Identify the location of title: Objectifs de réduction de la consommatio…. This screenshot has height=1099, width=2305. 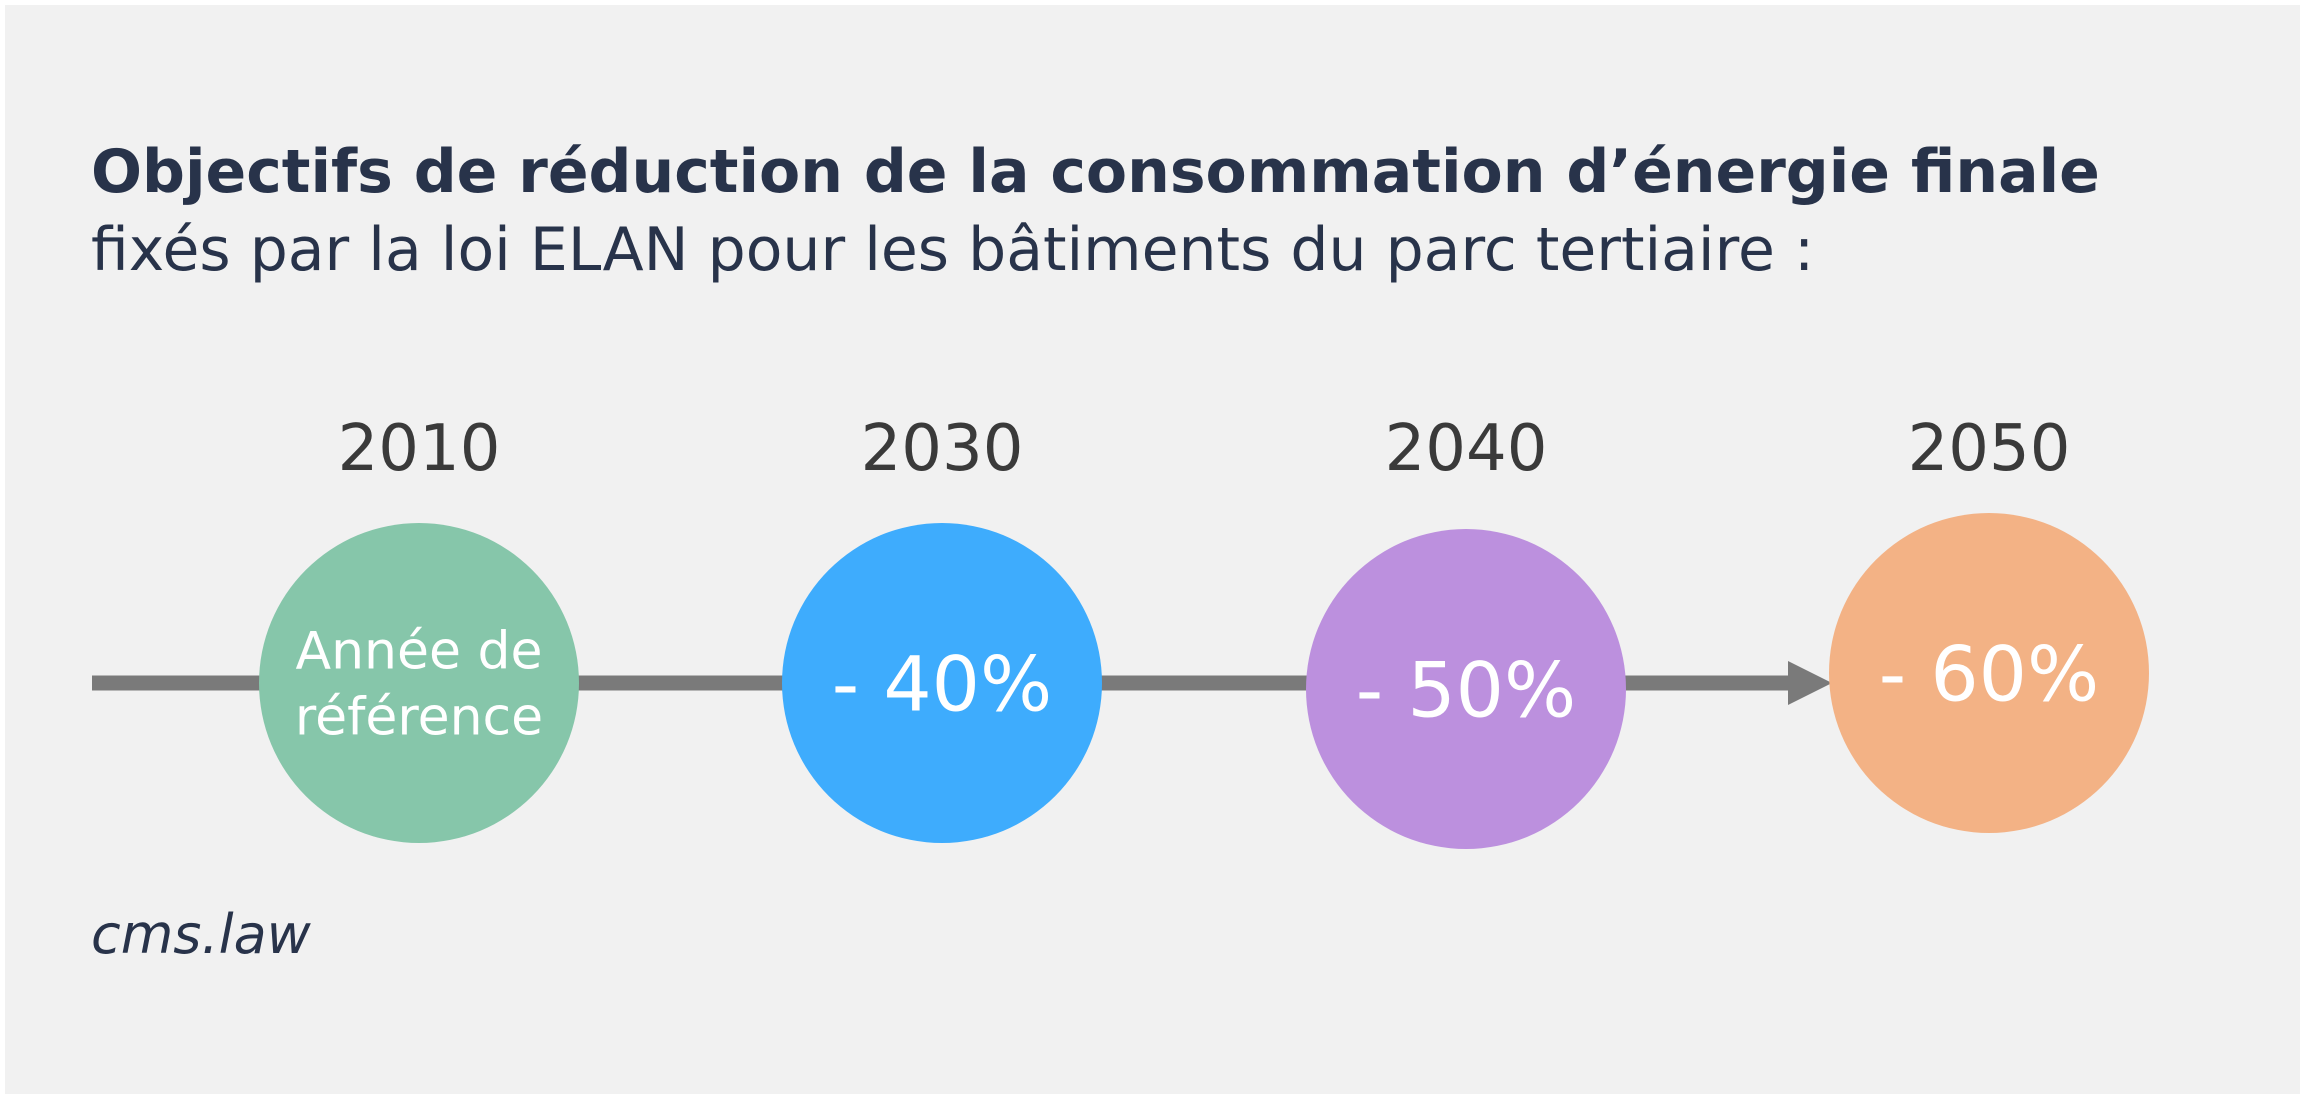
(1095, 172).